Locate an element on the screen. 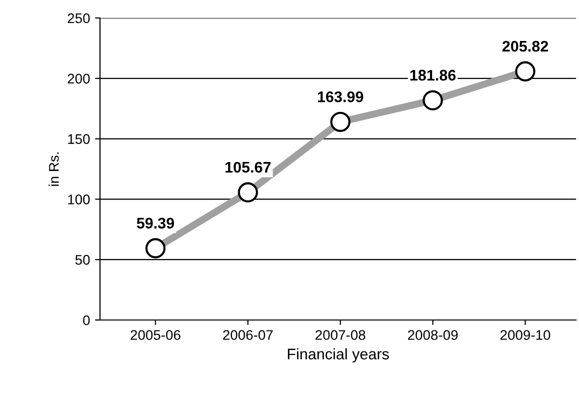 The image size is (579, 402). y-tick-label: 0 is located at coordinates (86, 320).